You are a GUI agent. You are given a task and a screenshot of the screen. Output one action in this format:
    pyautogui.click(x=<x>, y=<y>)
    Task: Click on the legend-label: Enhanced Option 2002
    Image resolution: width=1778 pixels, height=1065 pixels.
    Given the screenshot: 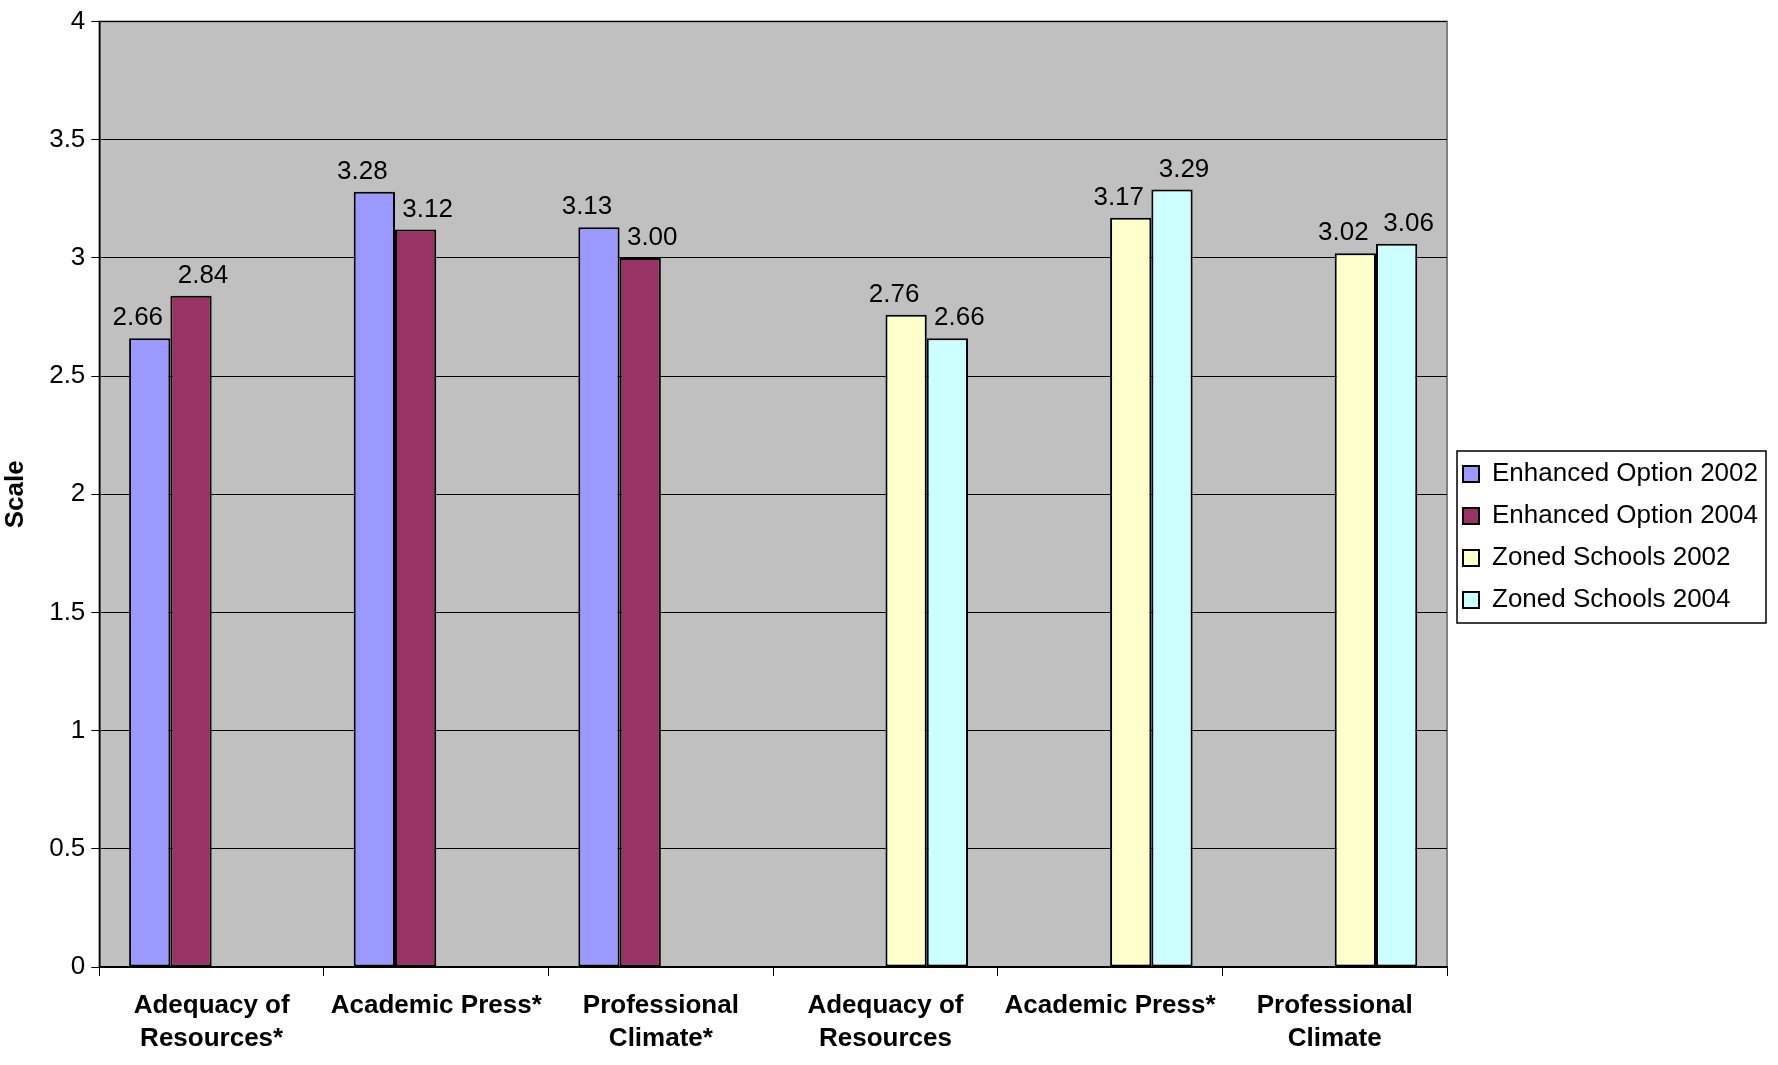 What is the action you would take?
    pyautogui.click(x=1625, y=472)
    